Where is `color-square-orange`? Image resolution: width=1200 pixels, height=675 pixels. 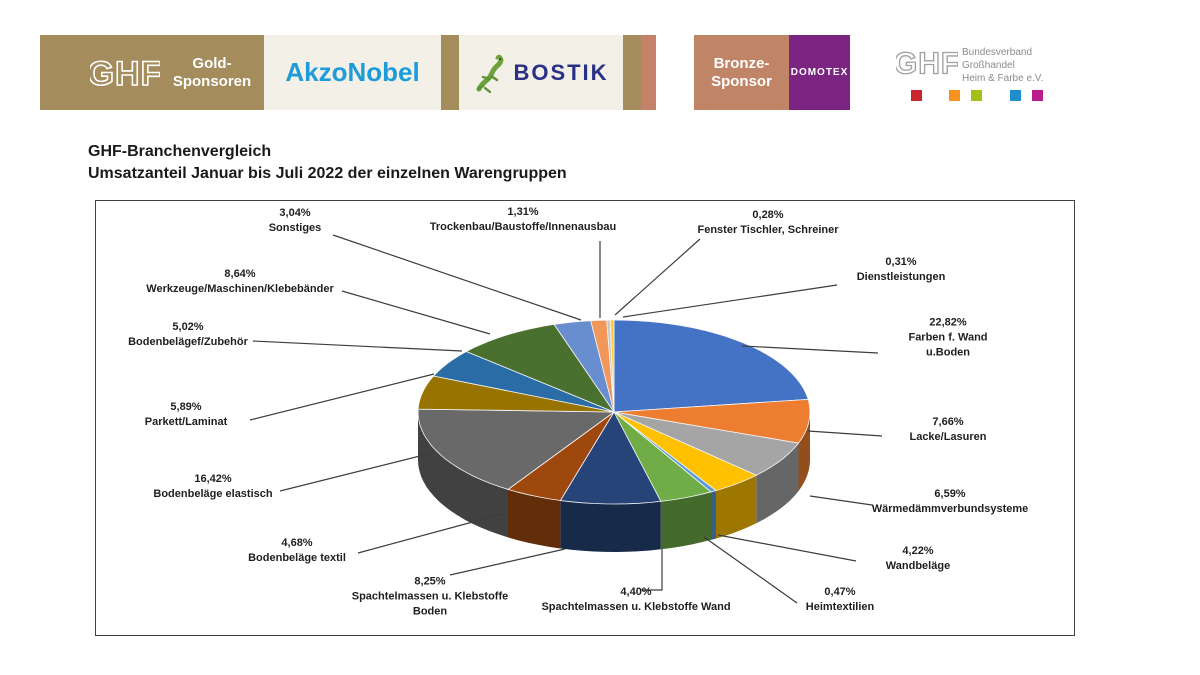 color-square-orange is located at coordinates (954, 95).